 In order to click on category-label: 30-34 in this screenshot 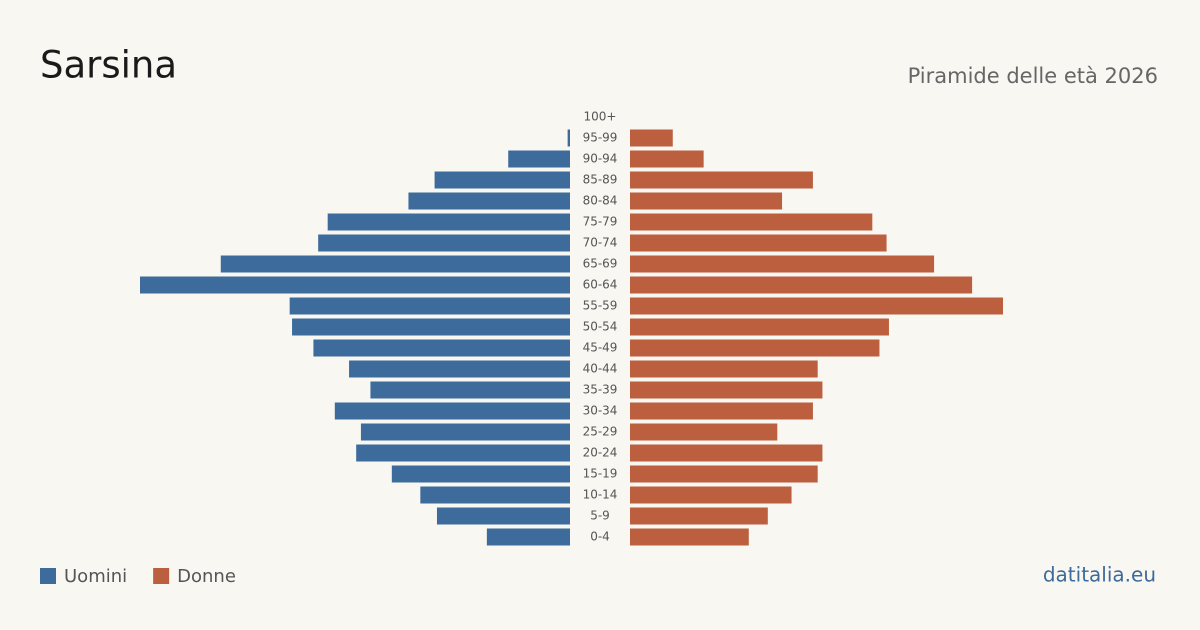, I will do `click(600, 411)`.